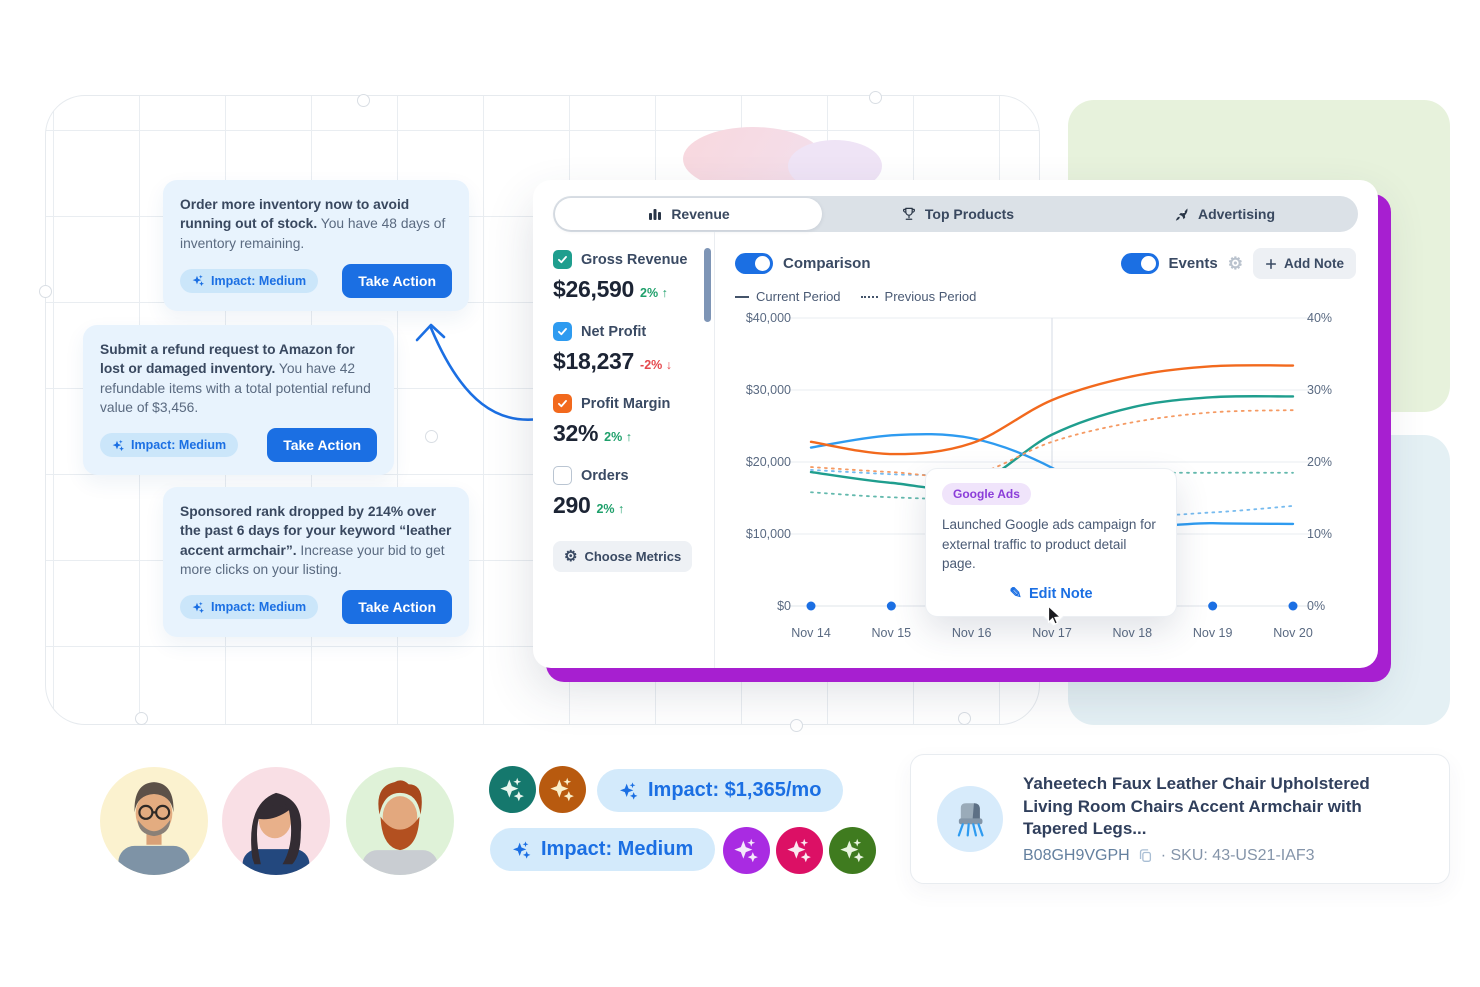 This screenshot has width=1480, height=987. I want to click on chart-legend: Current Period Previous Period, so click(1045, 296).